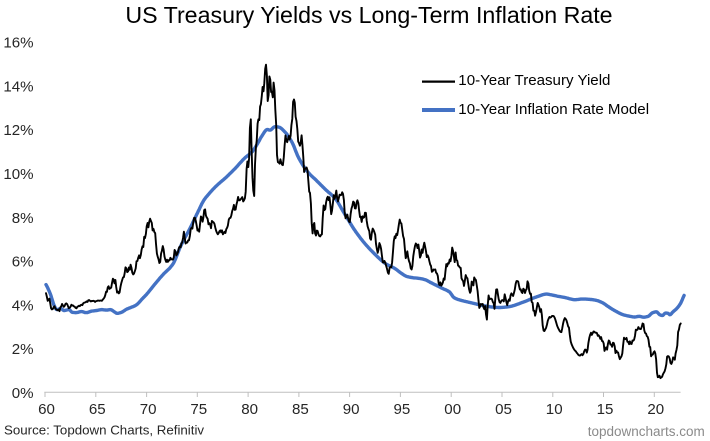  Describe the element at coordinates (18, 86) in the screenshot. I see `svg-text: 14%` at that location.